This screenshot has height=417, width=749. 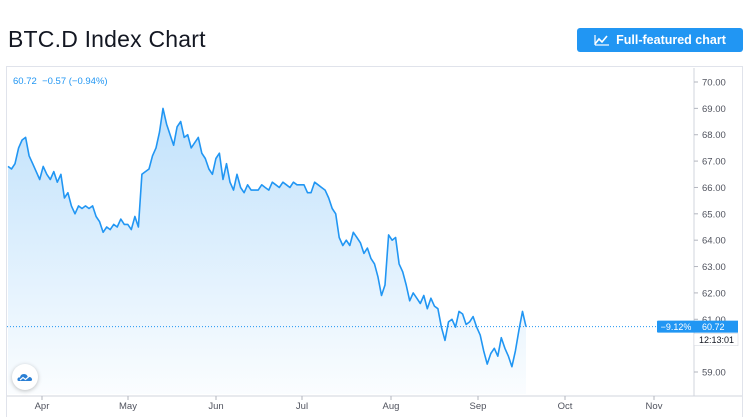 I want to click on pct-change-badge-label: −9.12%, so click(x=676, y=327).